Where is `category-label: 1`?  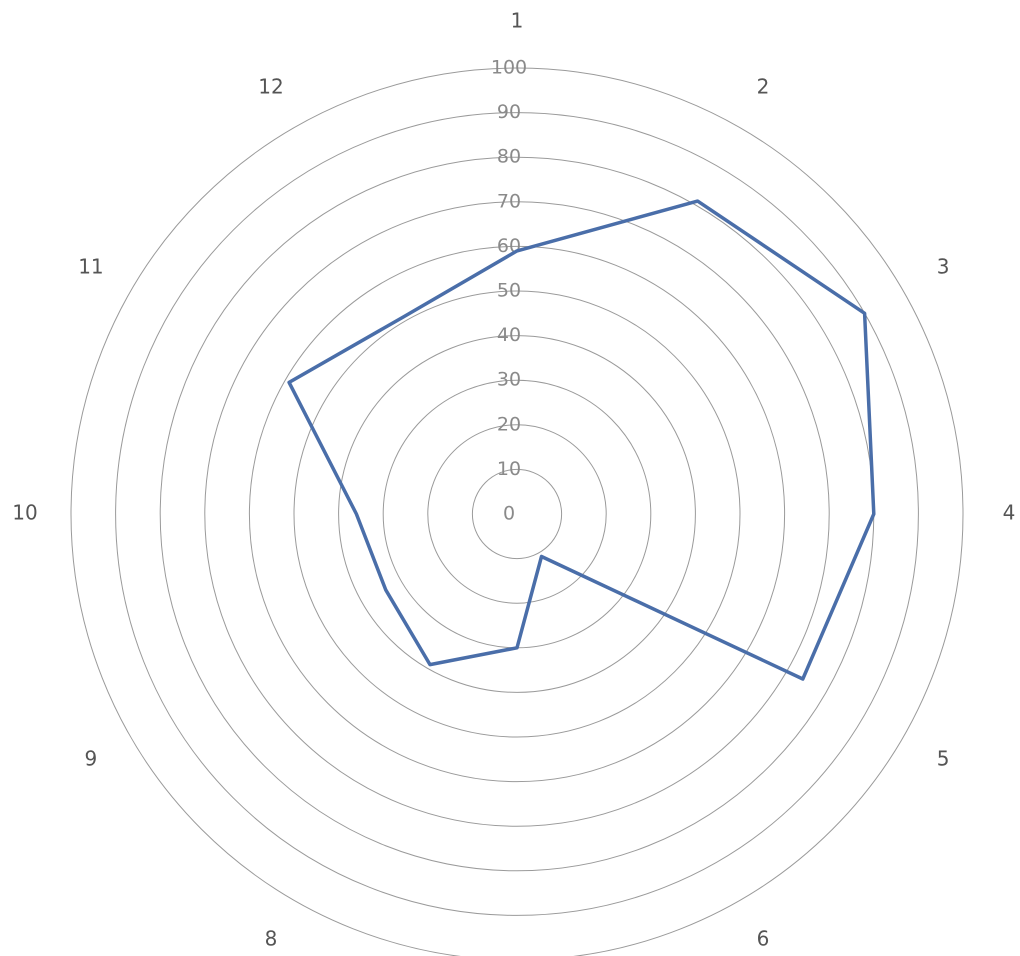
category-label: 1 is located at coordinates (517, 21).